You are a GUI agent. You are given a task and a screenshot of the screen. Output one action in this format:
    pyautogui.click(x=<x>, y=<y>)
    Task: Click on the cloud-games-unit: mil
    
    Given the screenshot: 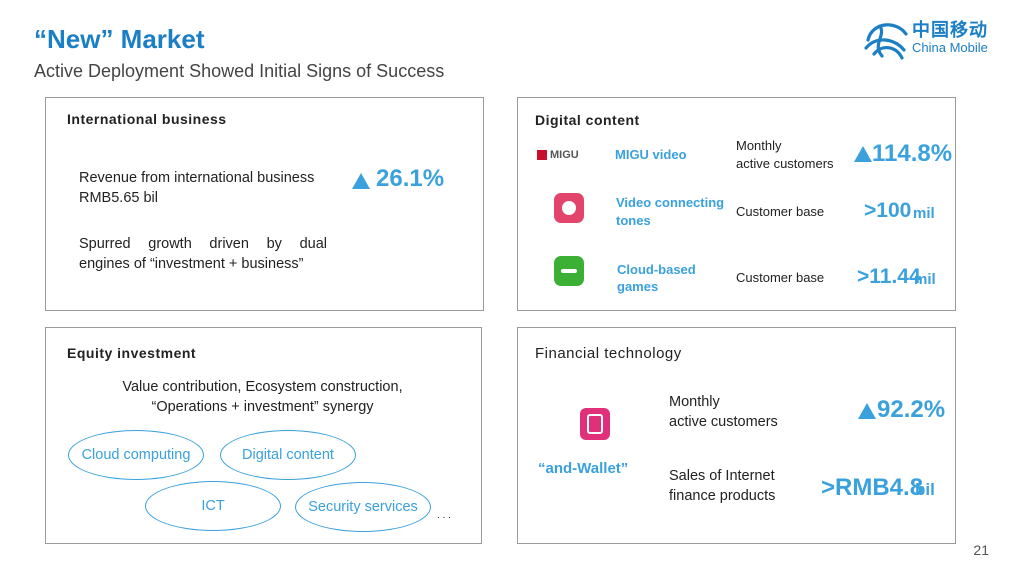 What is the action you would take?
    pyautogui.click(x=925, y=279)
    